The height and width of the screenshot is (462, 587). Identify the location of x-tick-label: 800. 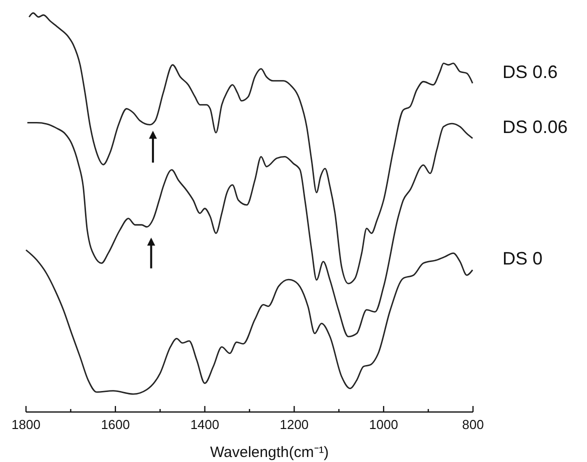
(473, 424).